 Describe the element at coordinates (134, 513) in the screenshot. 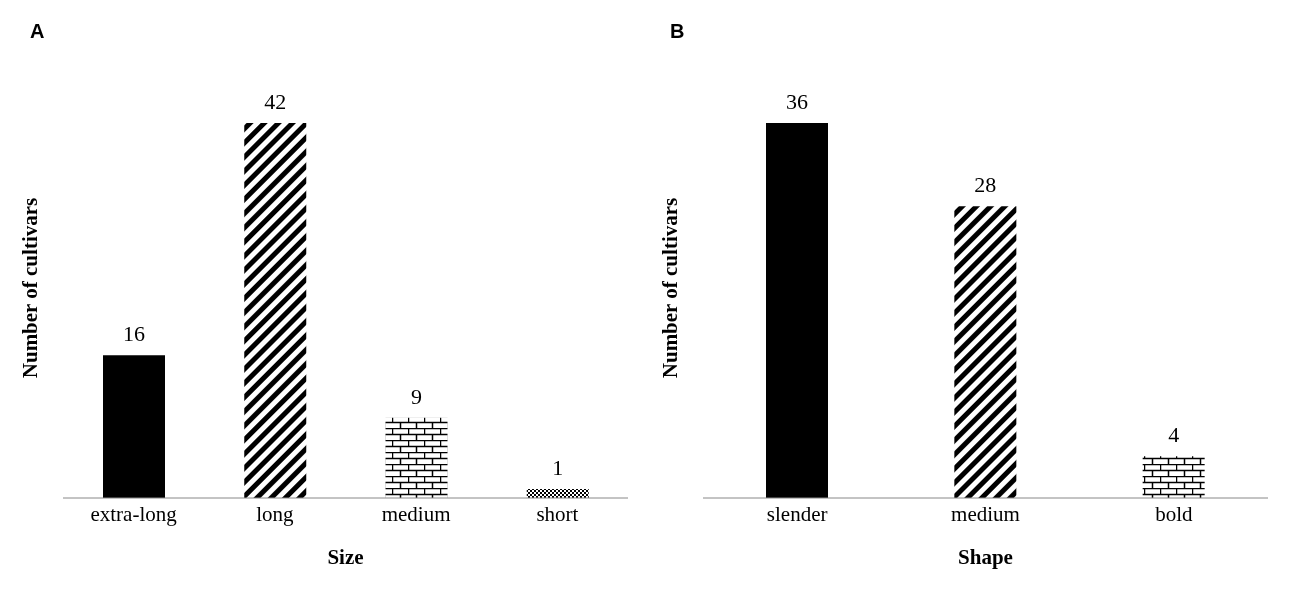

I see `x-tick-label: extra-long` at that location.